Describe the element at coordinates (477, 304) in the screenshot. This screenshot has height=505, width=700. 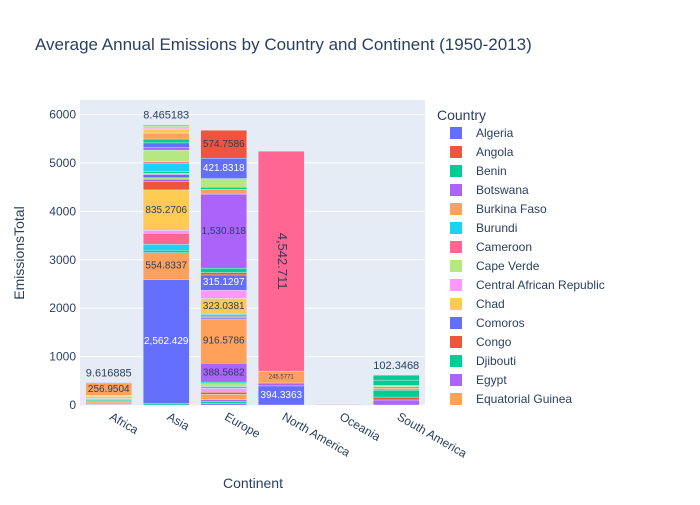
I see `legend-item: Chad` at that location.